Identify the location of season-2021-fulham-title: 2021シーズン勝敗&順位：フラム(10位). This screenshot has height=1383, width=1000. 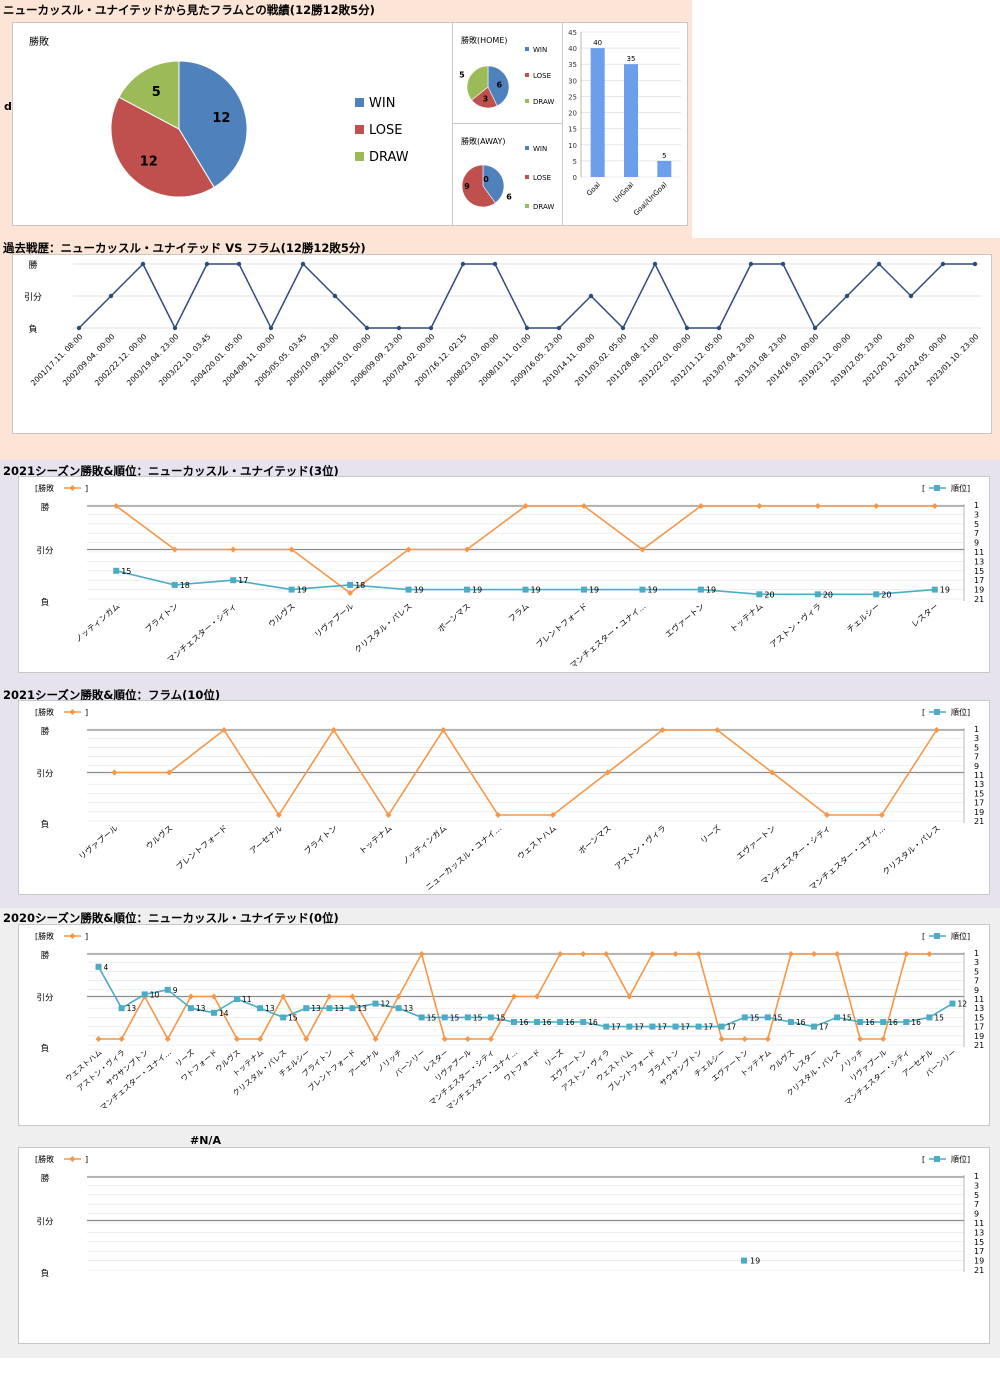
(112, 695).